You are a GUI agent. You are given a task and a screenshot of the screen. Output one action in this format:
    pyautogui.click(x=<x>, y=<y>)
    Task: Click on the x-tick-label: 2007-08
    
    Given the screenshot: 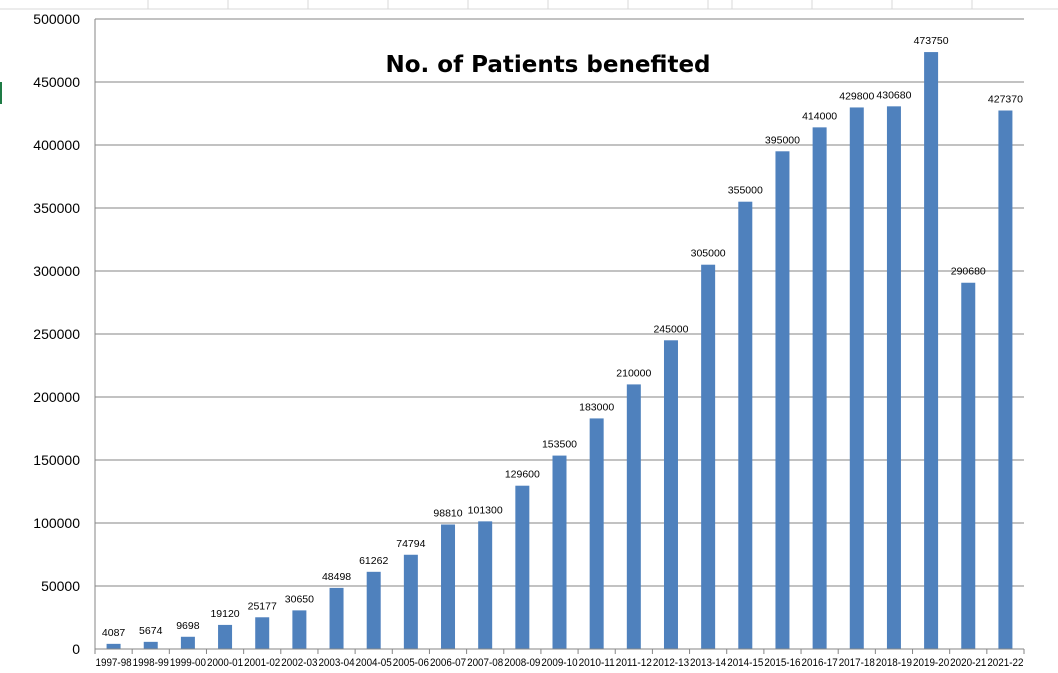 What is the action you would take?
    pyautogui.click(x=485, y=663)
    